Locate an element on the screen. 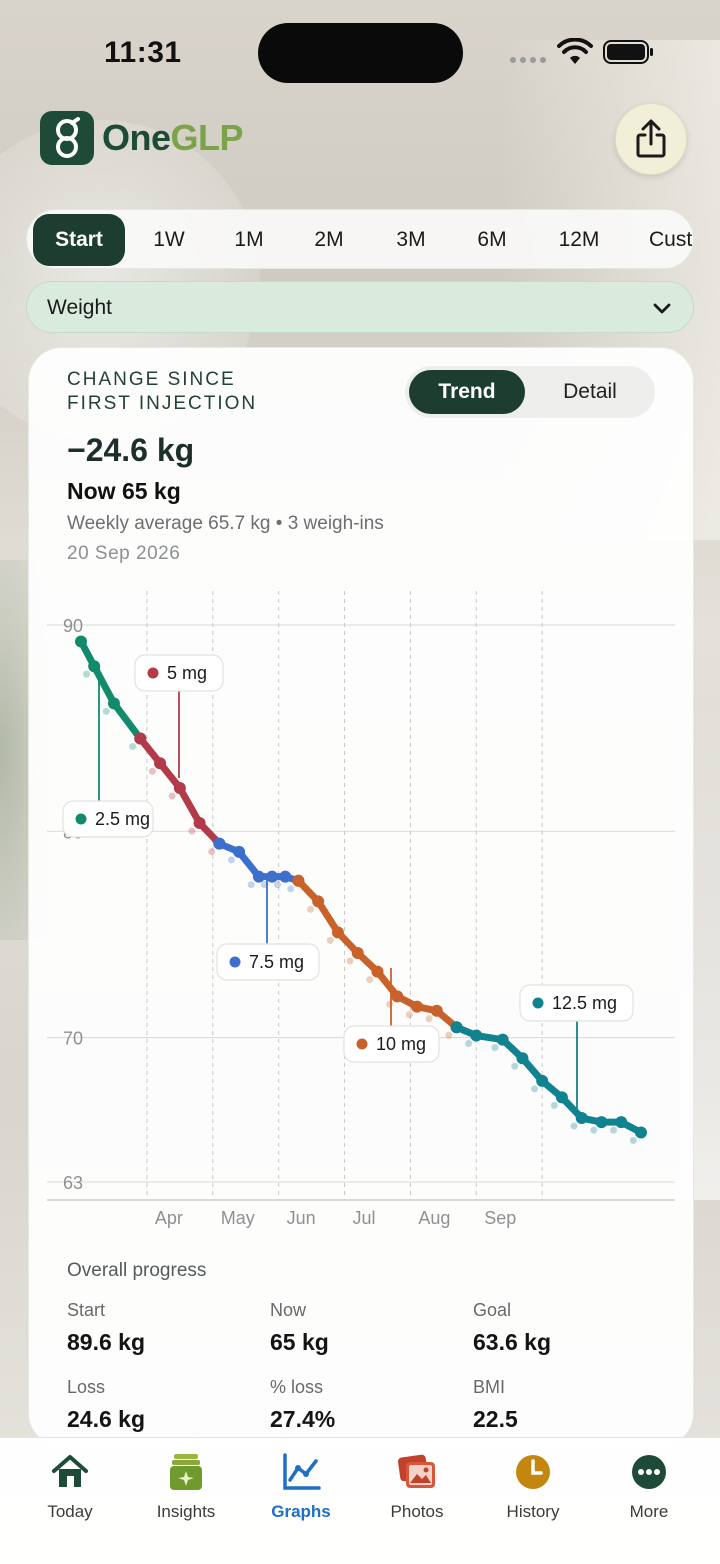 The image size is (720, 1564). cellular-signal-icon is located at coordinates (528, 60).